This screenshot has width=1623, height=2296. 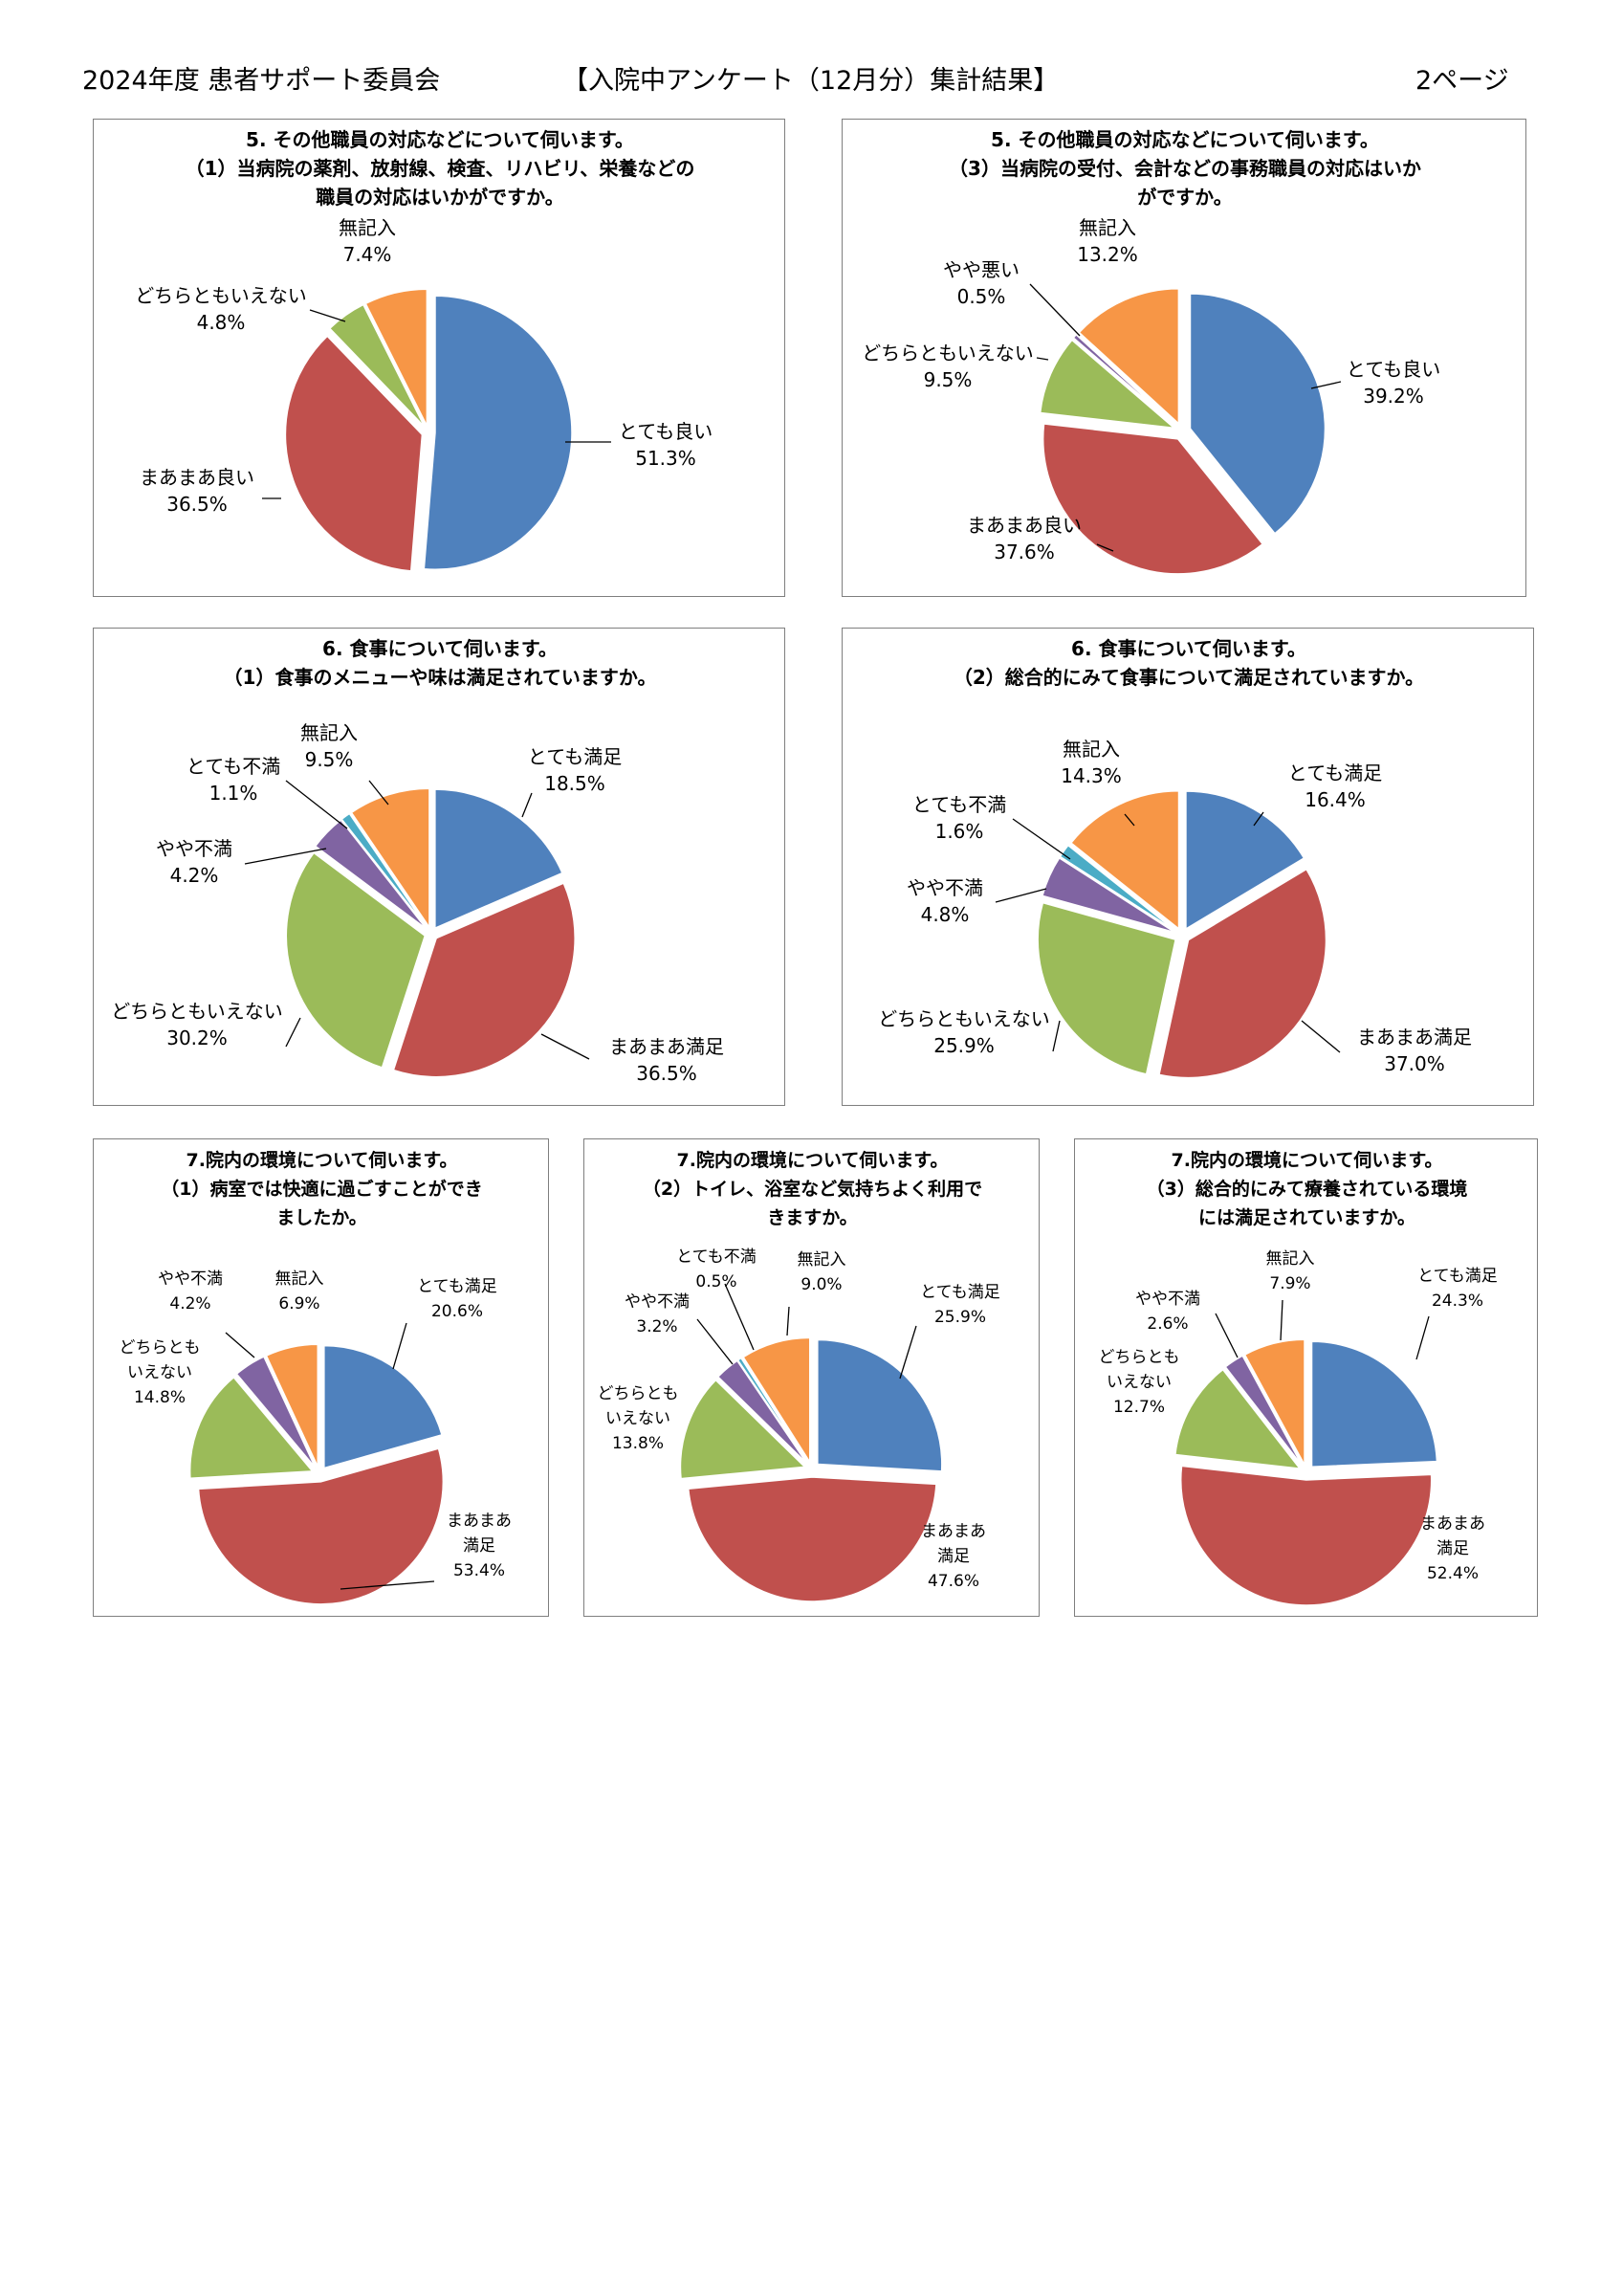 What do you see at coordinates (234, 794) in the screenshot?
I see `data-label-value: 1.1%` at bounding box center [234, 794].